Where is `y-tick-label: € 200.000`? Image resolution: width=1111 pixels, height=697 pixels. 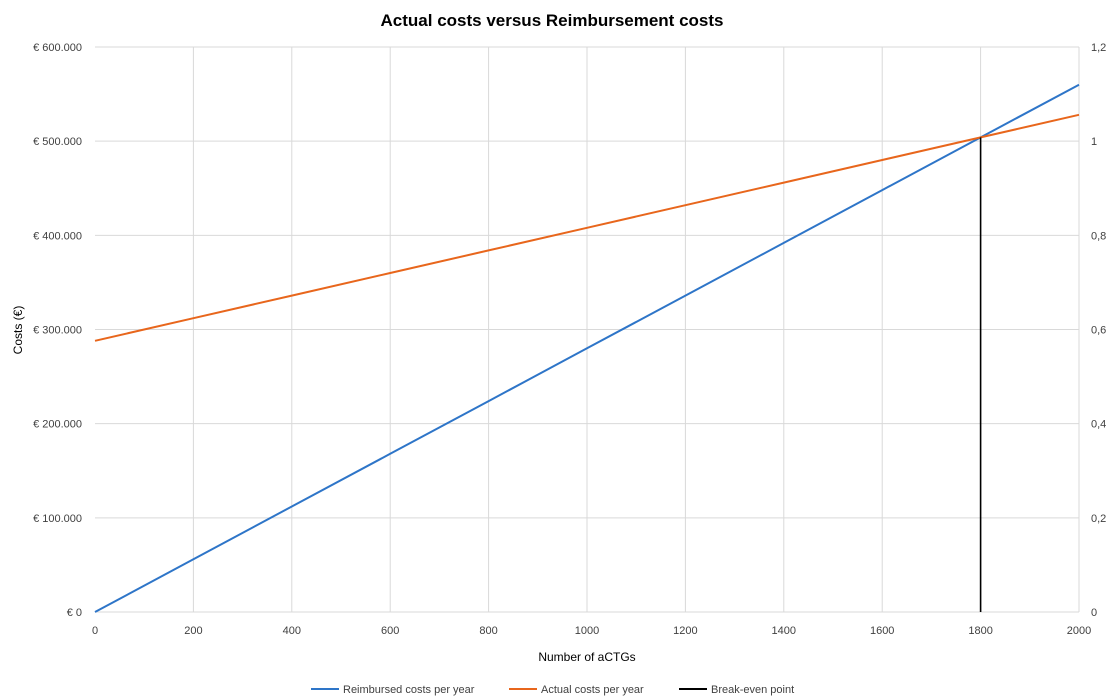
y-tick-label: € 200.000 is located at coordinates (57, 425).